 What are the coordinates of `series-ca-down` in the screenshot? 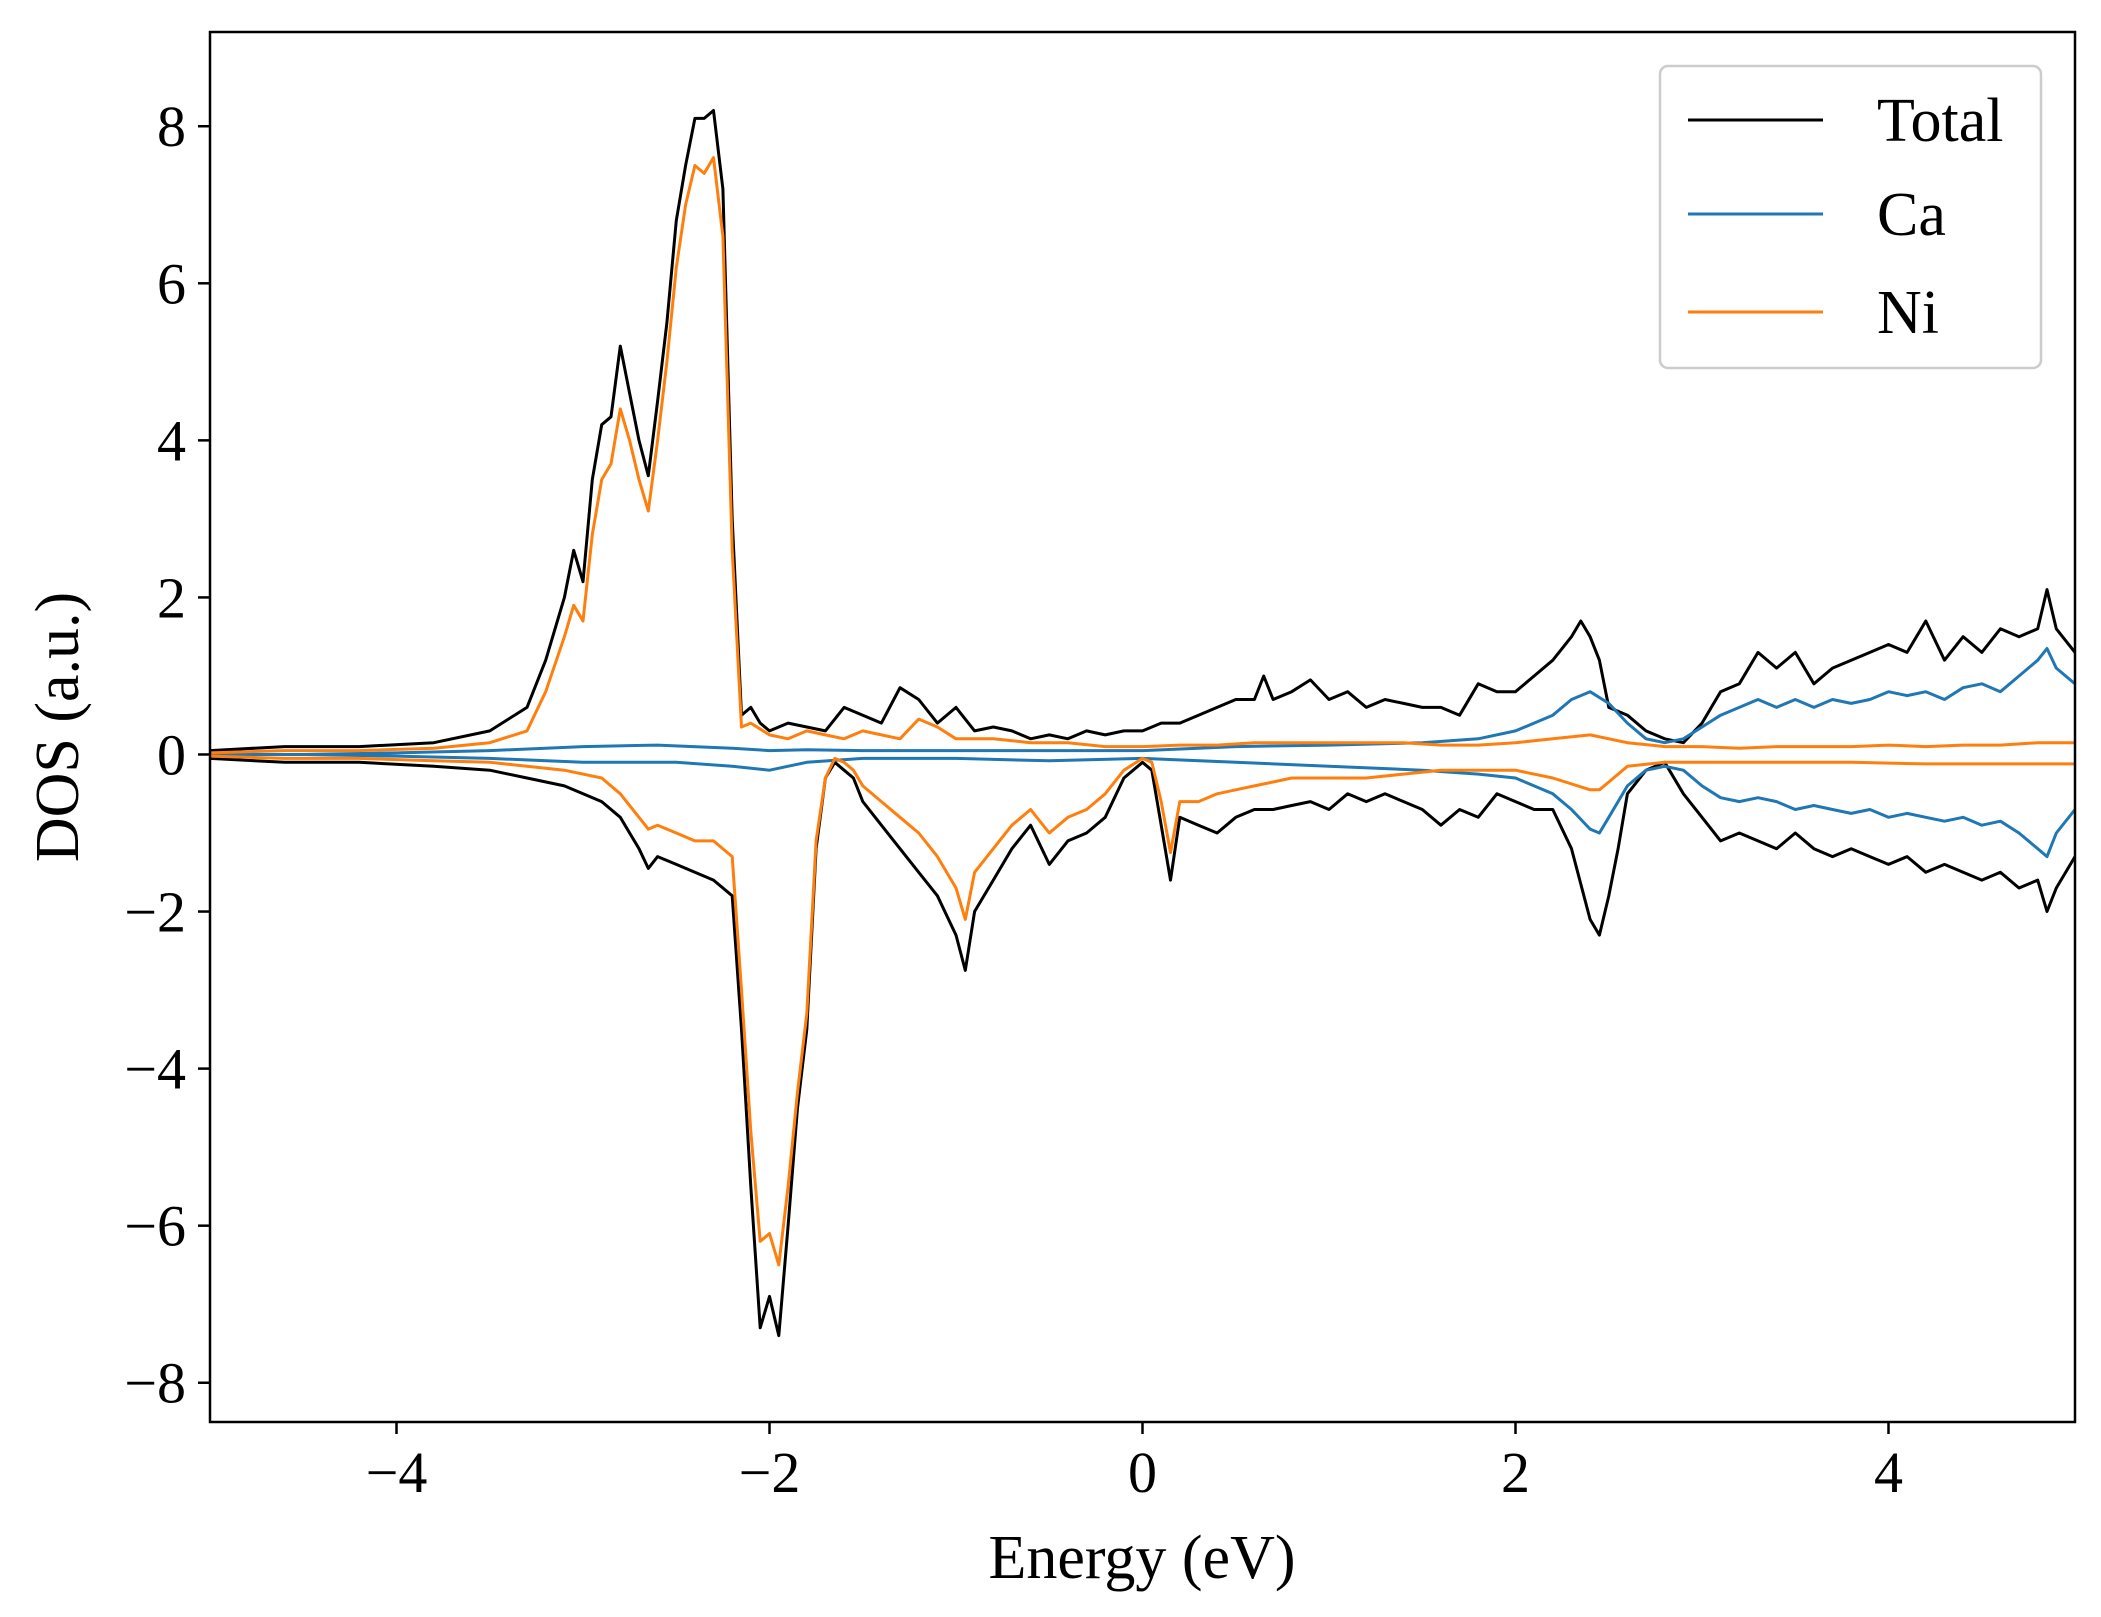 It's located at (1142, 806).